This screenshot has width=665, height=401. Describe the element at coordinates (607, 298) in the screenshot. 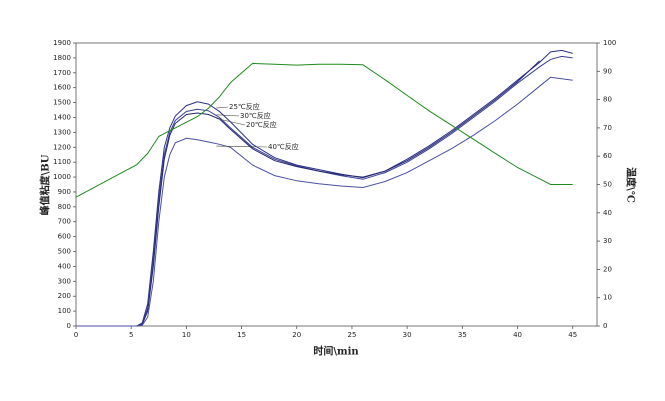

I see `y2-tick-label: 10` at that location.